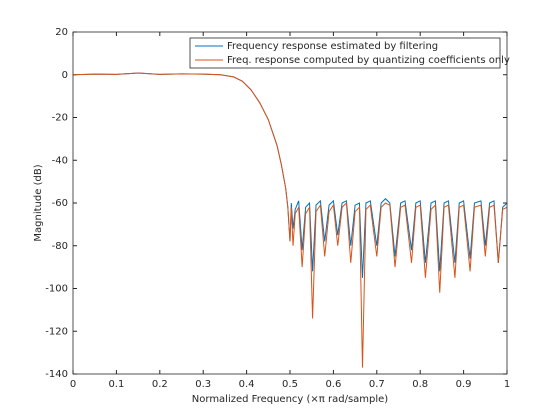 The image size is (560, 420). I want to click on y-axis-label: Magnitude (dB), so click(38, 202).